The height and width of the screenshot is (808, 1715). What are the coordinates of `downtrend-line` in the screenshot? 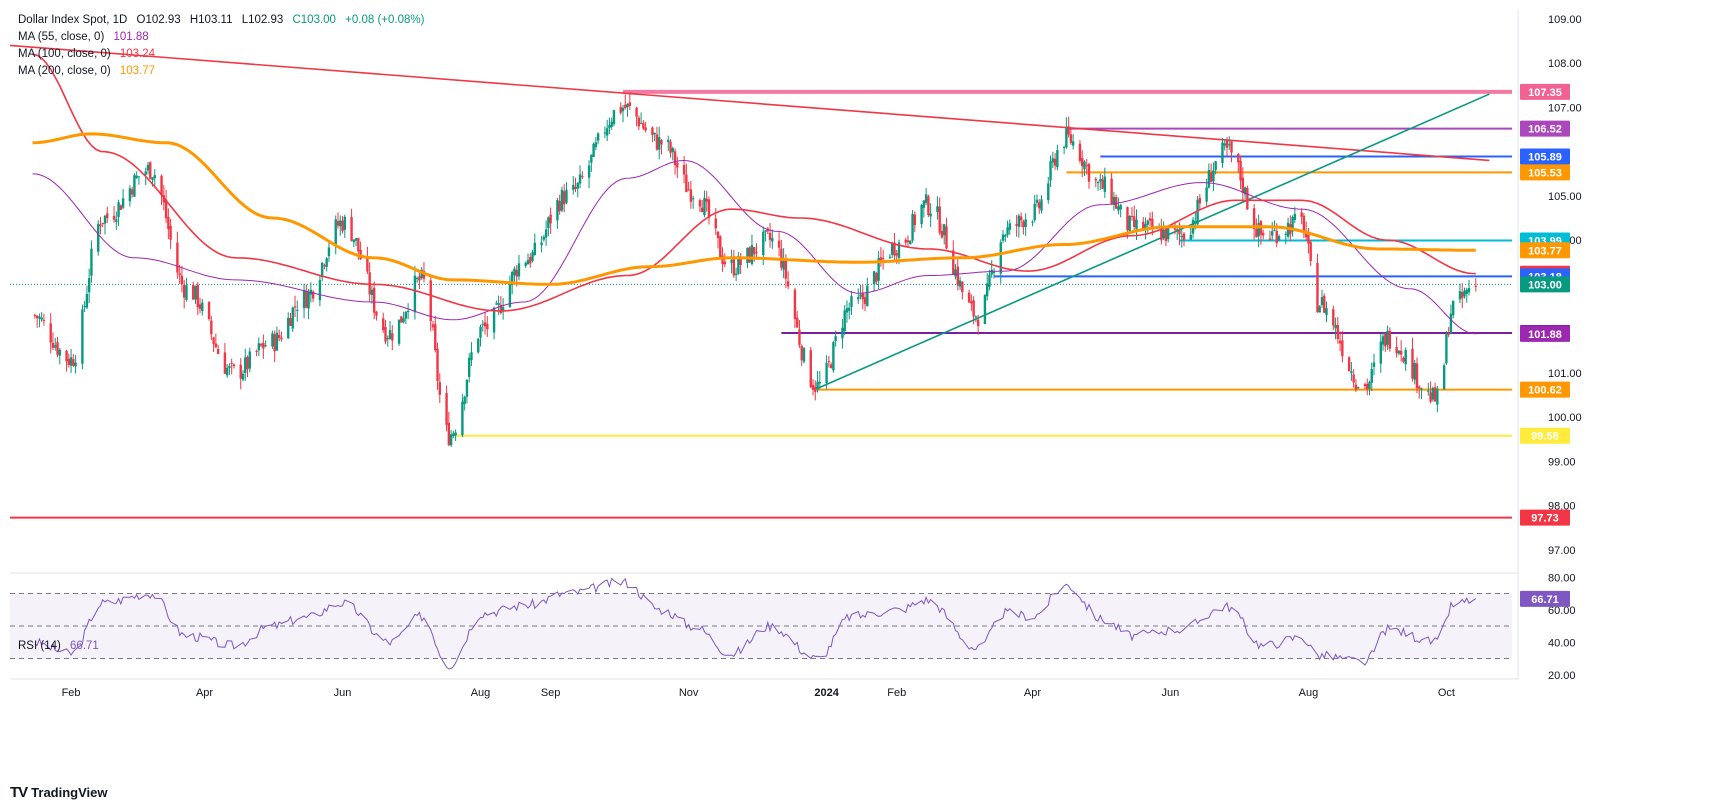 It's located at (749, 103).